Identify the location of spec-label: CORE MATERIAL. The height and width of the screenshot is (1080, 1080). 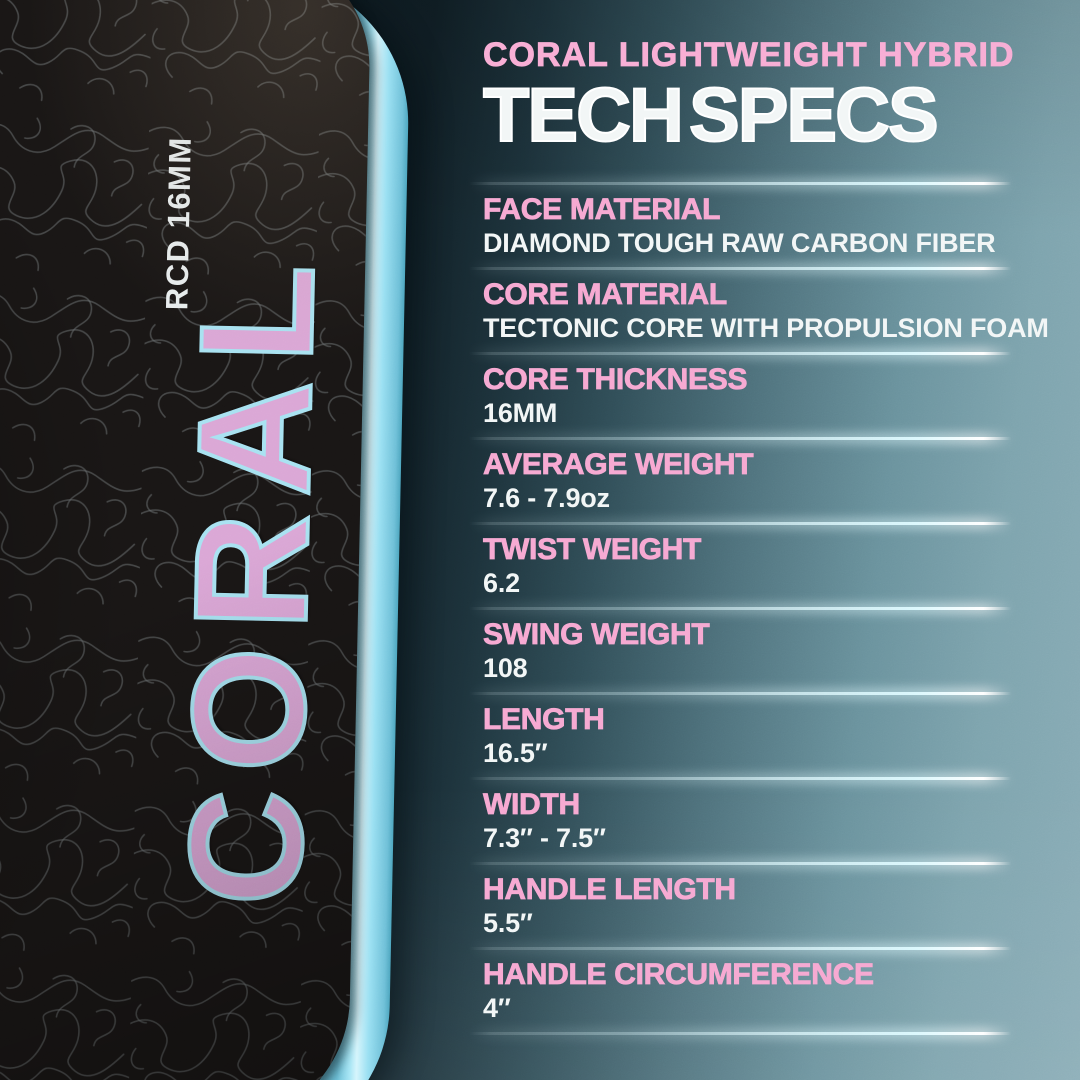
(605, 294).